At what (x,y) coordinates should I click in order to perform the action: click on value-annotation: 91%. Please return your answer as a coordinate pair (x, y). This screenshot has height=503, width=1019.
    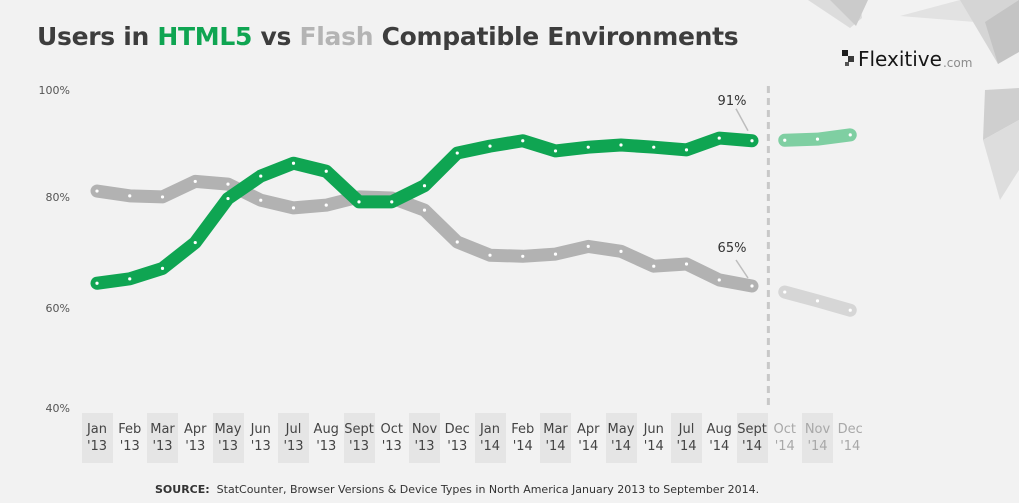
    Looking at the image, I should click on (732, 101).